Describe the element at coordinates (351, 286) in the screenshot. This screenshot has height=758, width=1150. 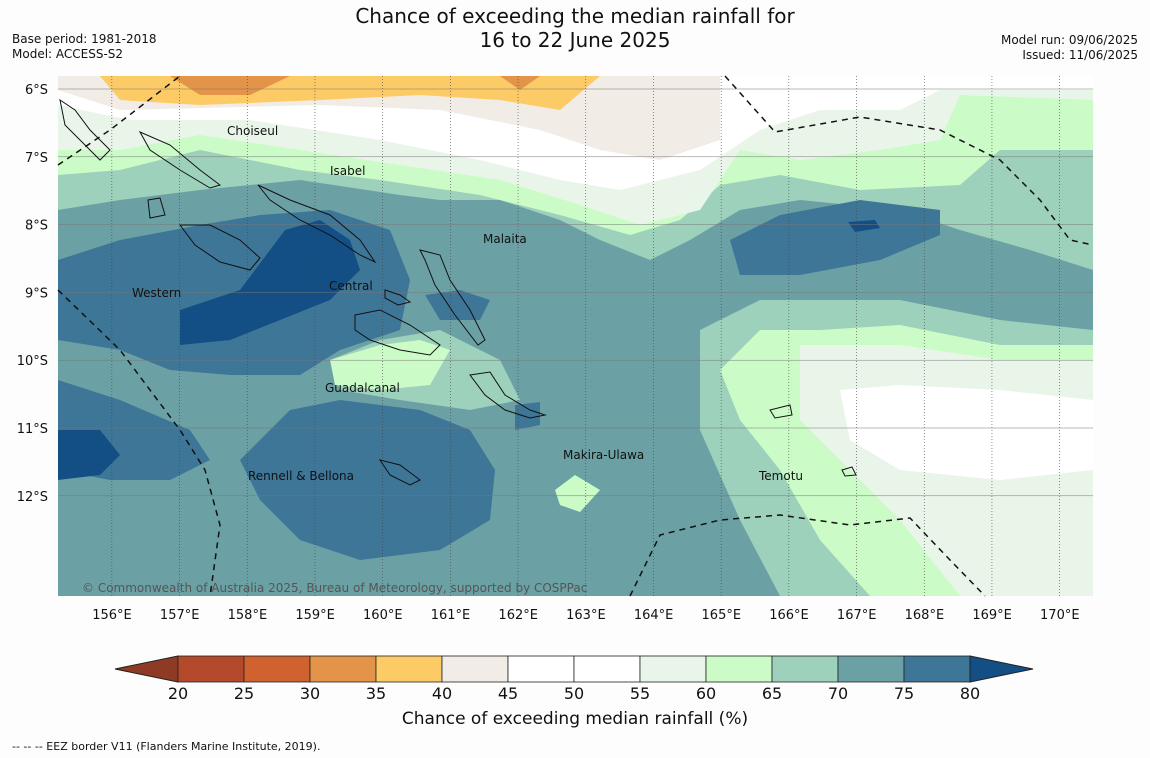
I see `province-label: Central` at that location.